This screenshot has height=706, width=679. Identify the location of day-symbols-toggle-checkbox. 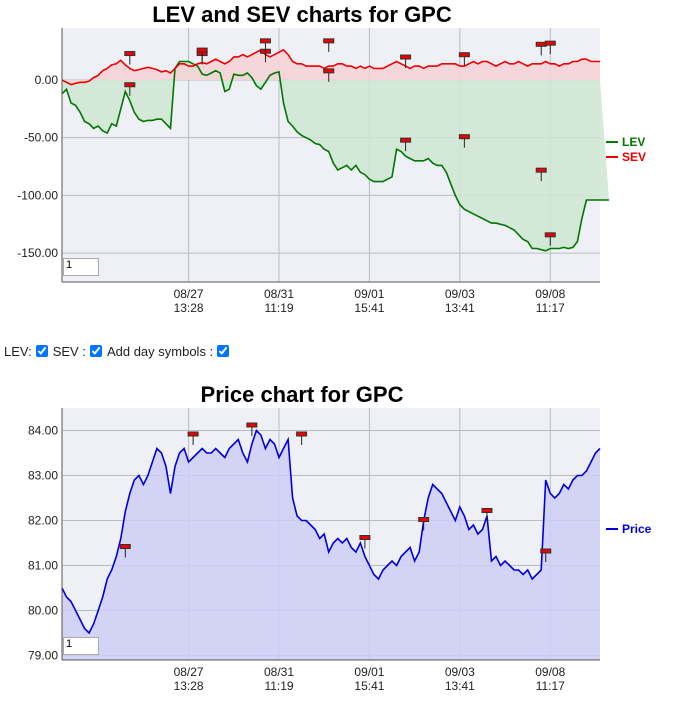
(223, 351).